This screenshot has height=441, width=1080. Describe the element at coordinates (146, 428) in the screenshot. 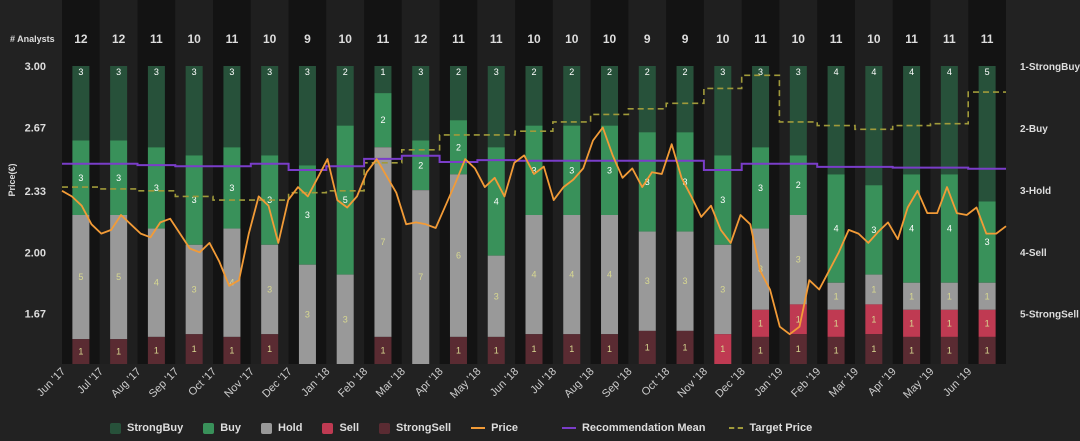

I see `legend-item-strongbuy: StrongBuy` at that location.